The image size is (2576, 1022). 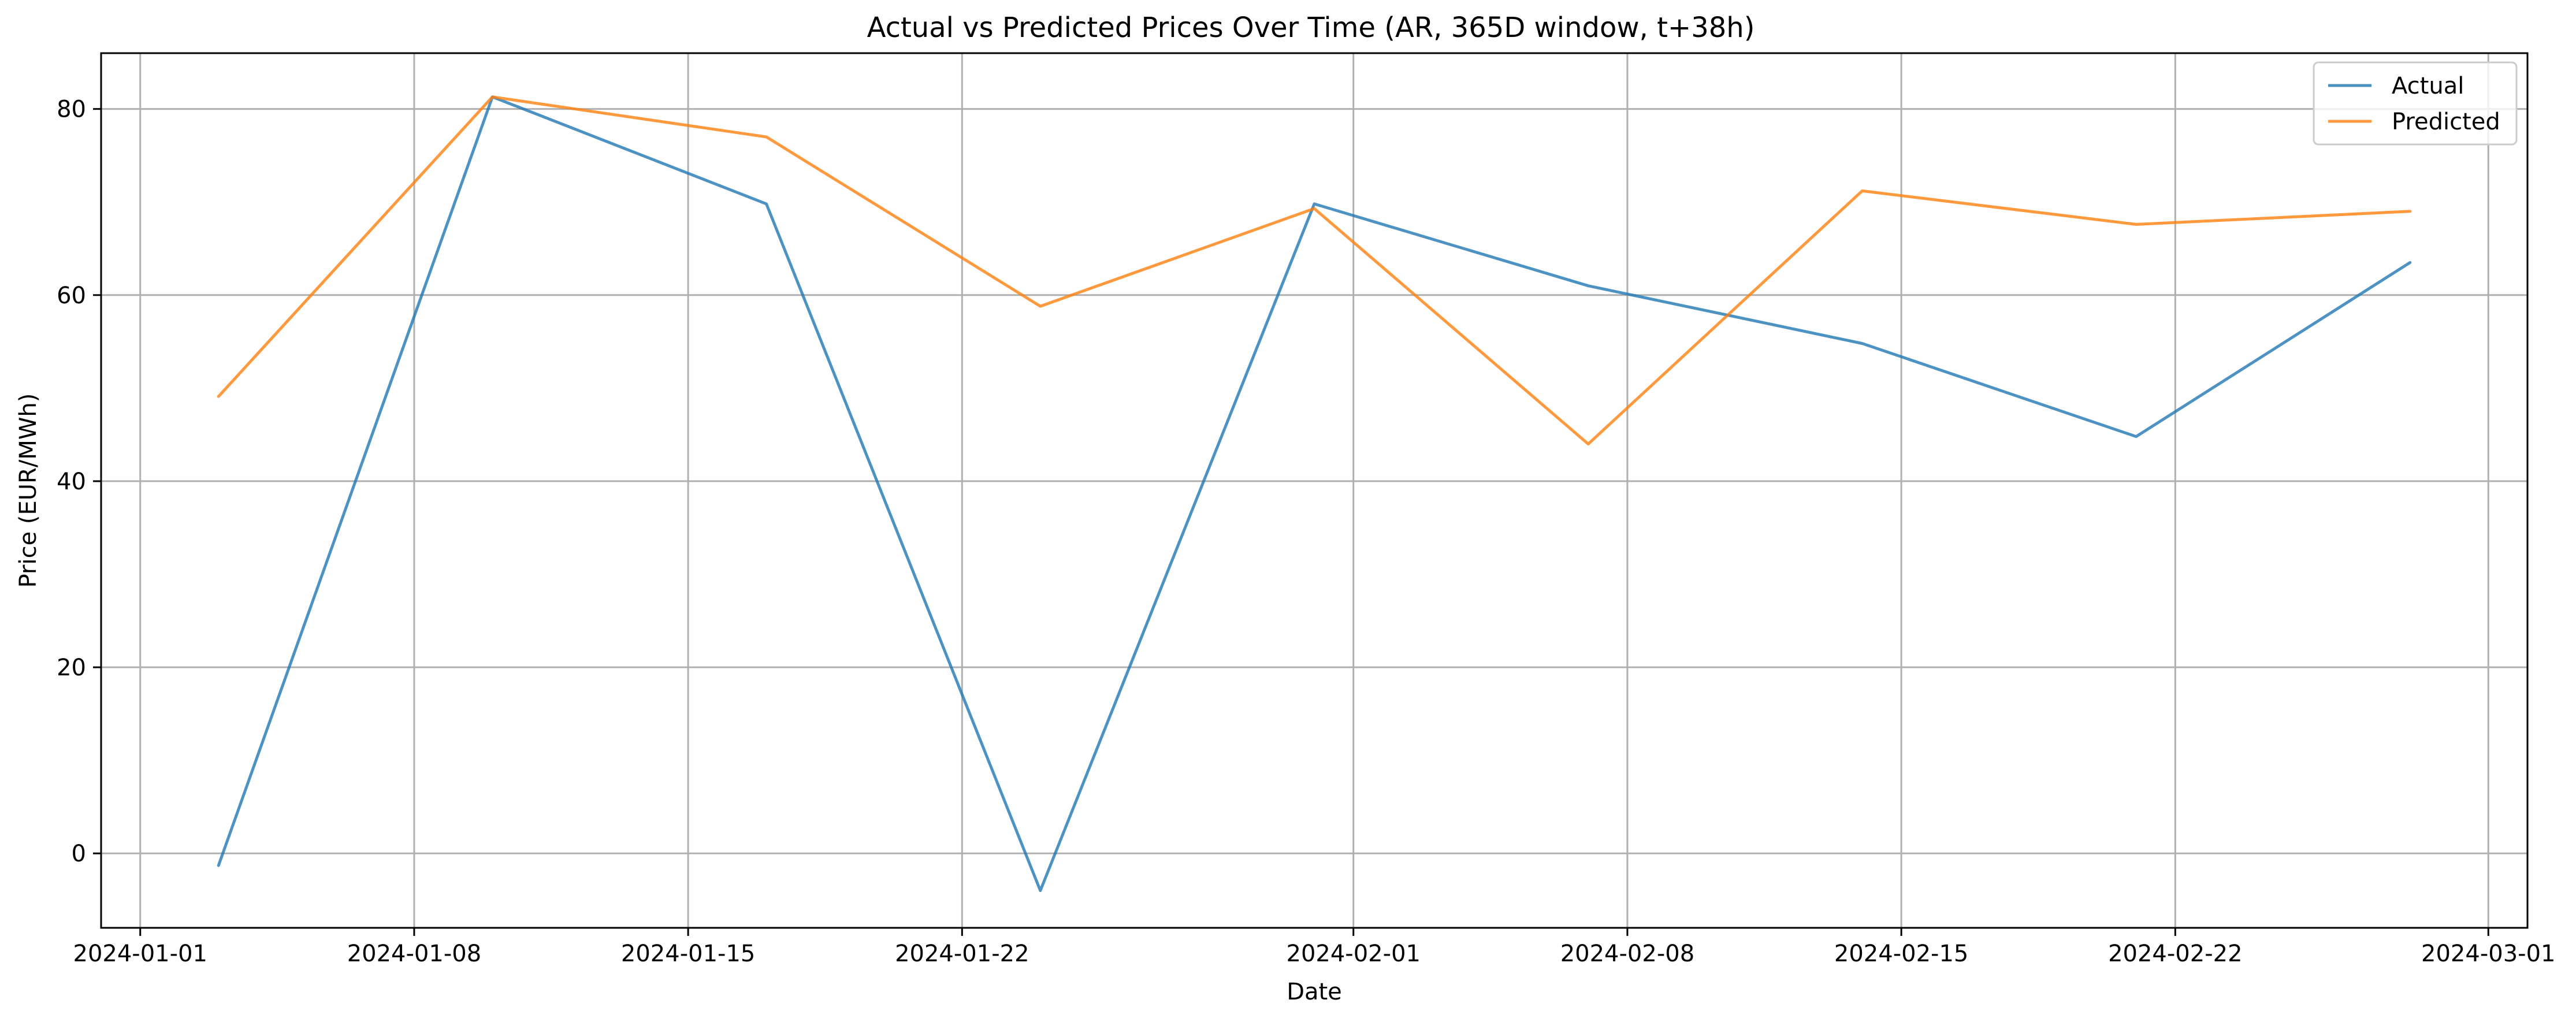 What do you see at coordinates (71, 296) in the screenshot?
I see `y-tick-label: 60` at bounding box center [71, 296].